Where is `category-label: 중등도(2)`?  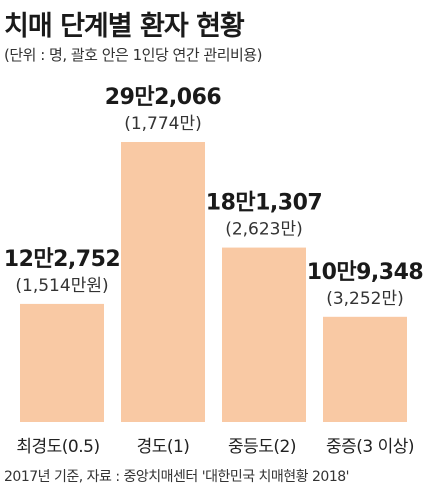
category-label: 중등도(2) is located at coordinates (262, 447).